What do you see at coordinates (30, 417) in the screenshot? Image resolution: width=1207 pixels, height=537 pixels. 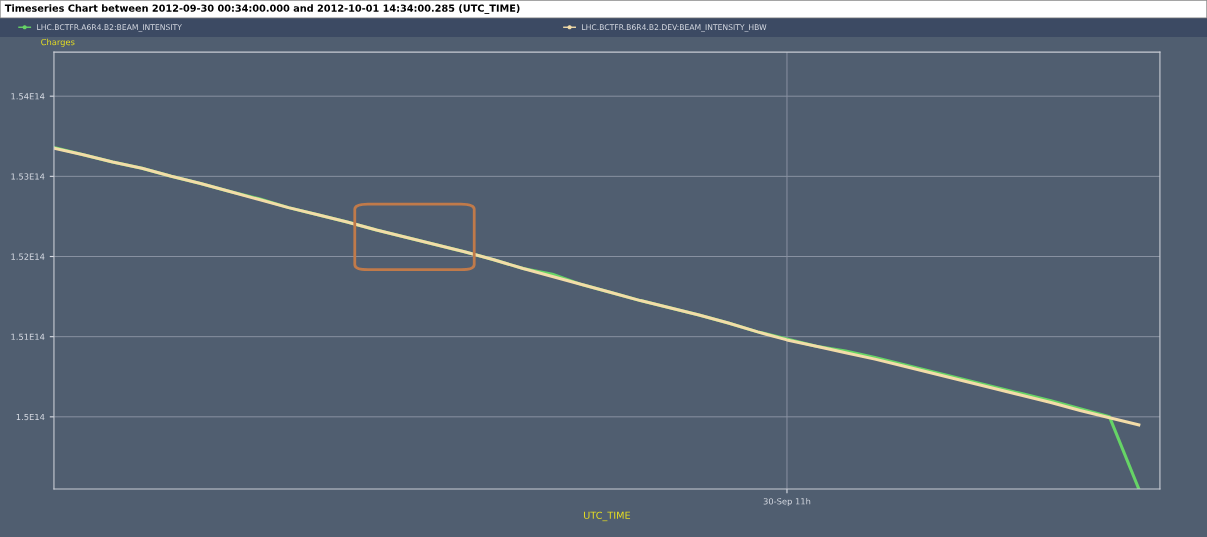 I see `y-tick-label: 1.5E14` at bounding box center [30, 417].